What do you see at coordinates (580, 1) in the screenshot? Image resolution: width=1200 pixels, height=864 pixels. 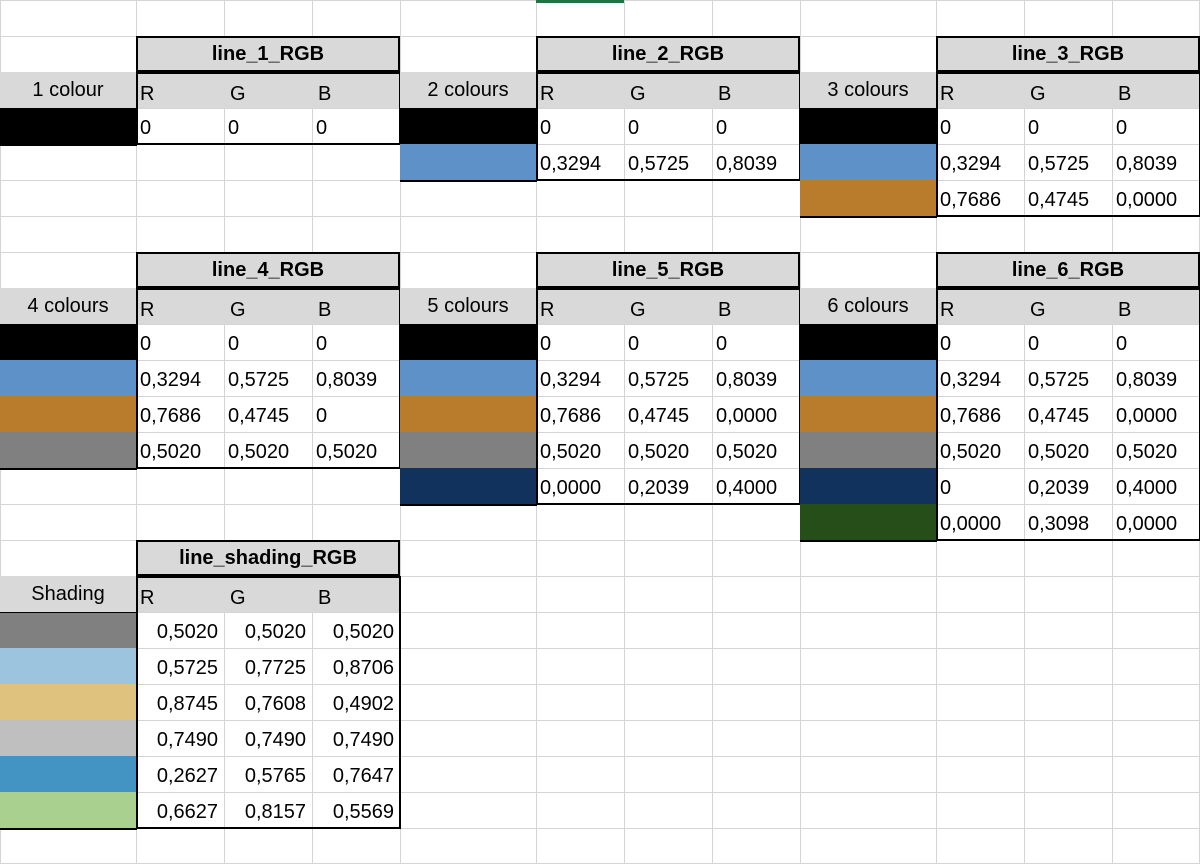 I see `active-cell-indicator` at bounding box center [580, 1].